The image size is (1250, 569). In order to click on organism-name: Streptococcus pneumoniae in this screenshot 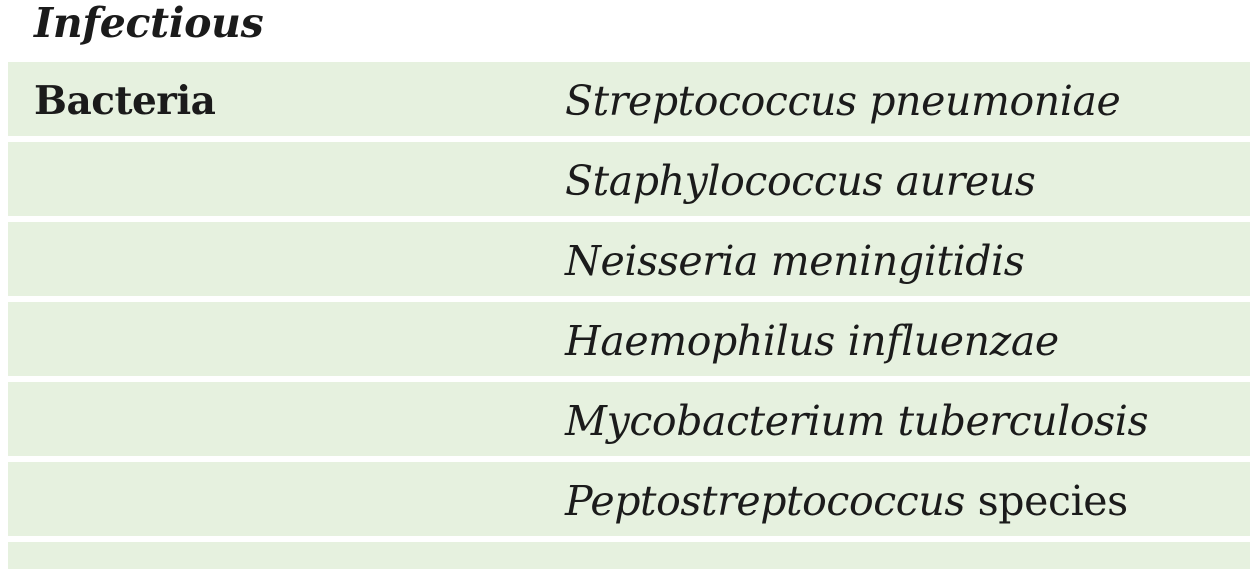, I will do `click(843, 101)`.